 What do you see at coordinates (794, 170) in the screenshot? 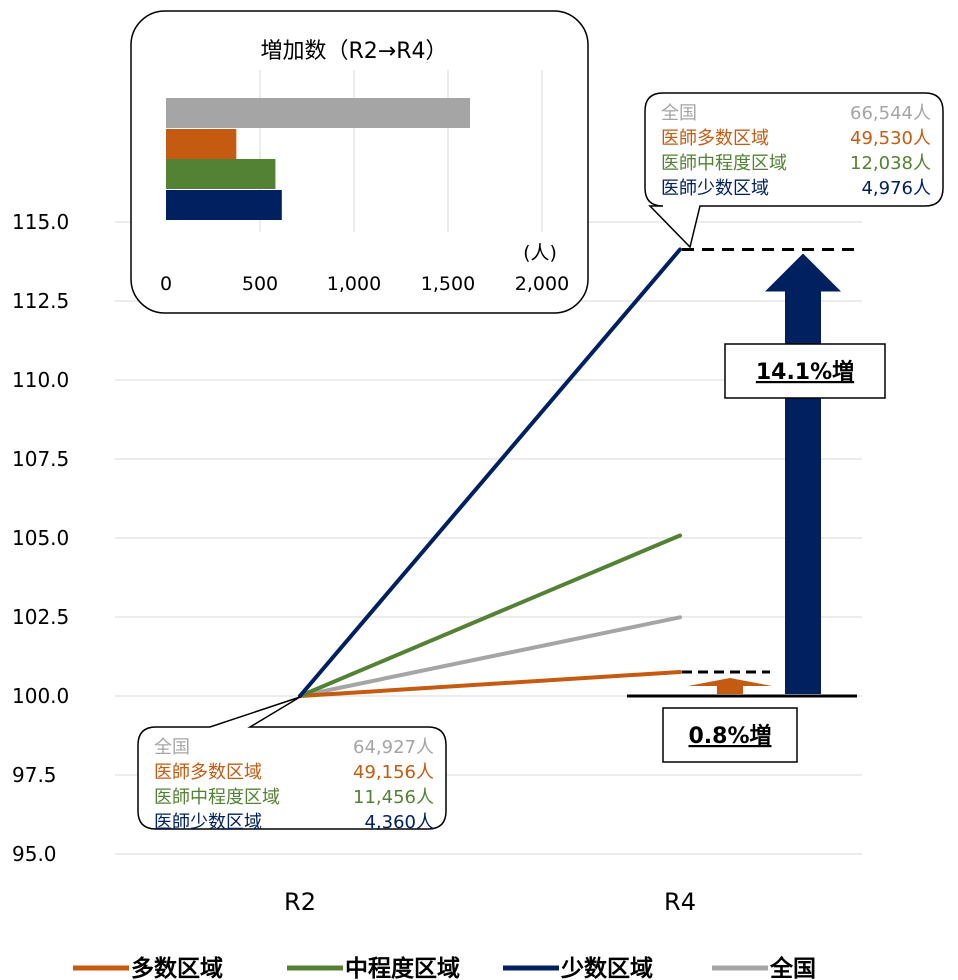
I see `callout-r4` at bounding box center [794, 170].